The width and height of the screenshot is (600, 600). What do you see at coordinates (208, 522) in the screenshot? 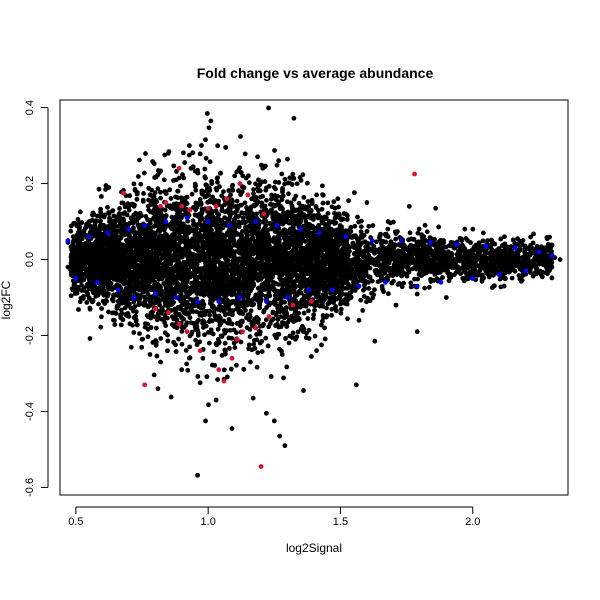
I see `x-tick-label: 1.0` at bounding box center [208, 522].